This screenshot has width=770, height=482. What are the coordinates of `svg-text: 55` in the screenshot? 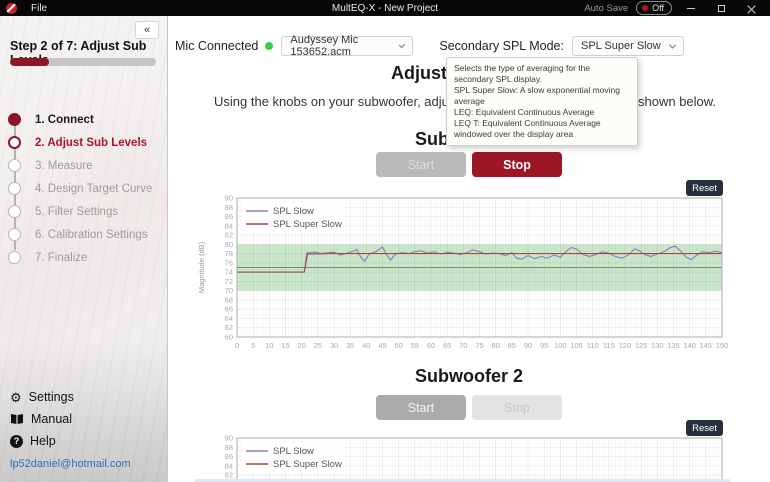 It's located at (415, 345).